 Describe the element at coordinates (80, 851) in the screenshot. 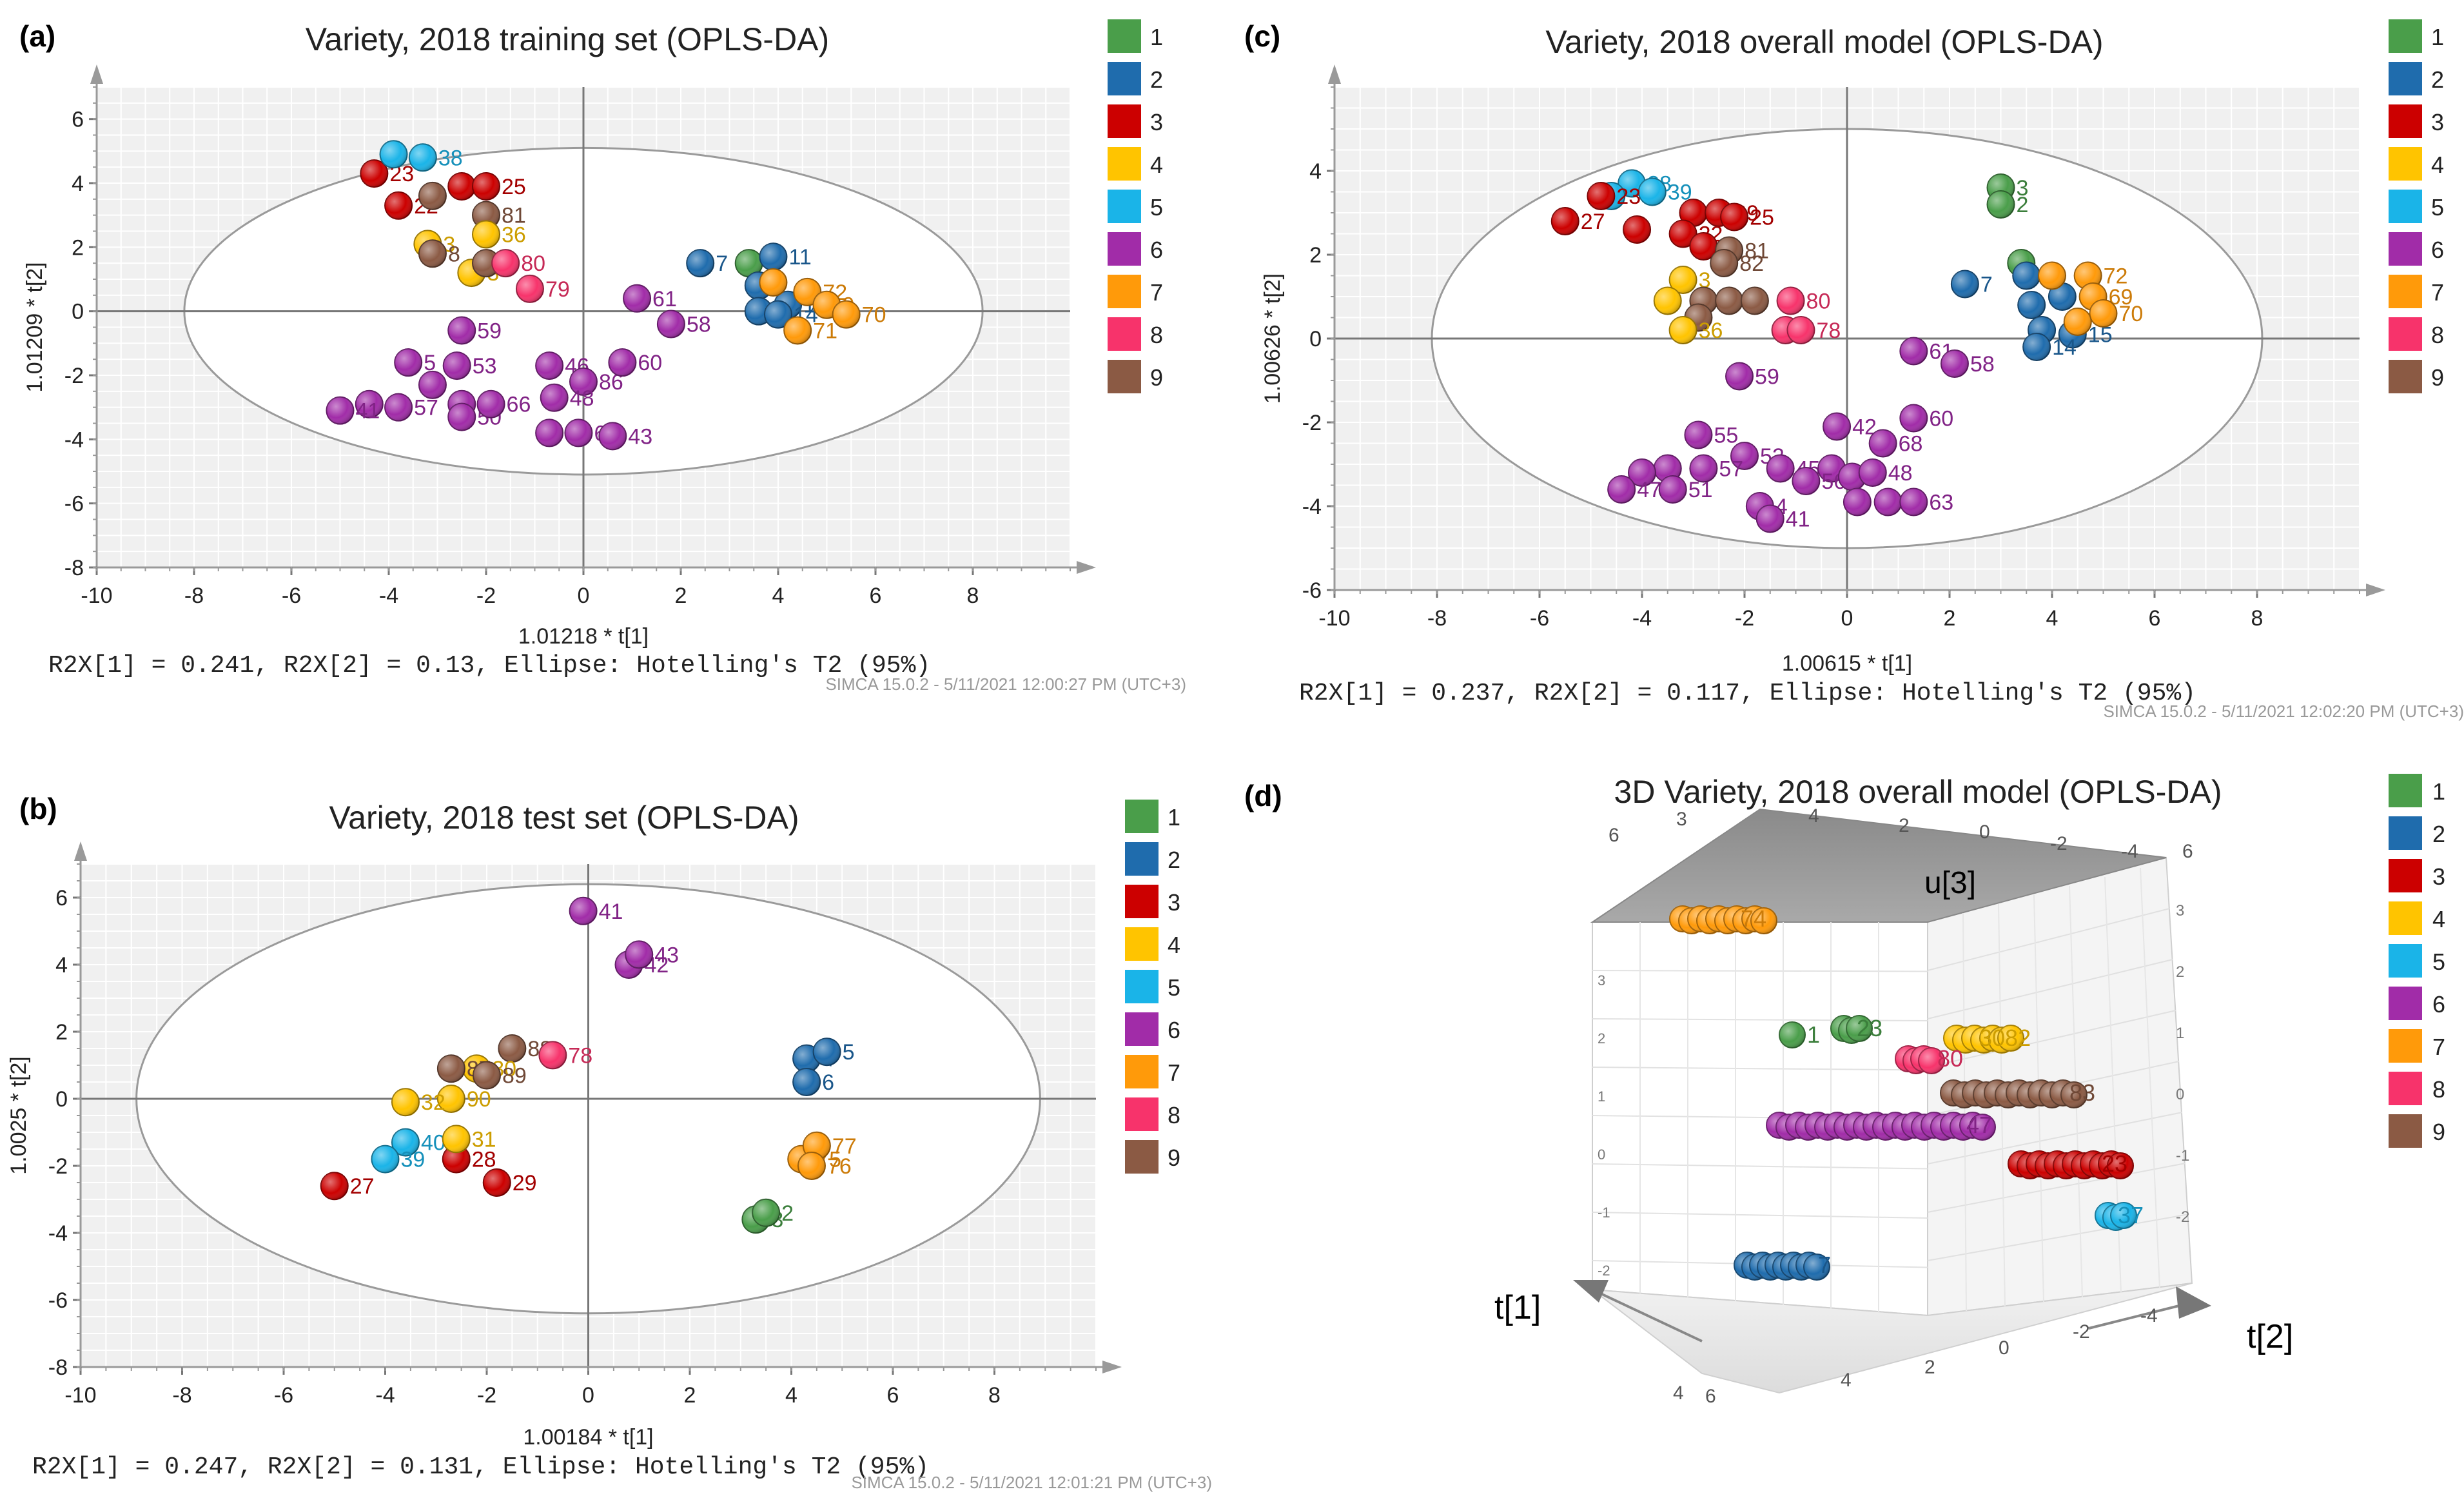

I see `y-axis-arrow` at that location.